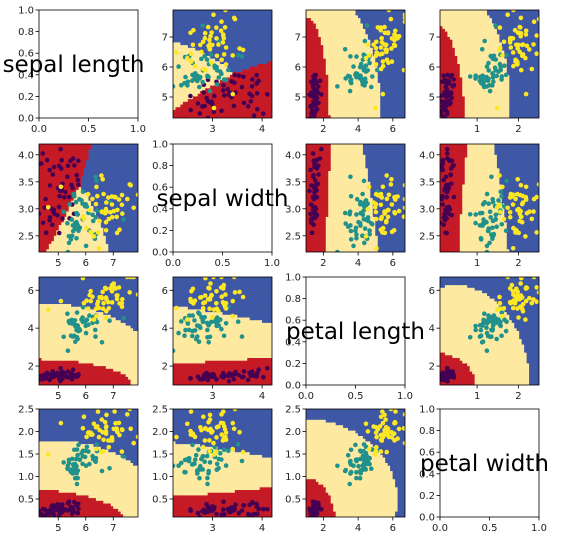  What do you see at coordinates (165, 98) in the screenshot?
I see `y-tick-label: 5` at bounding box center [165, 98].